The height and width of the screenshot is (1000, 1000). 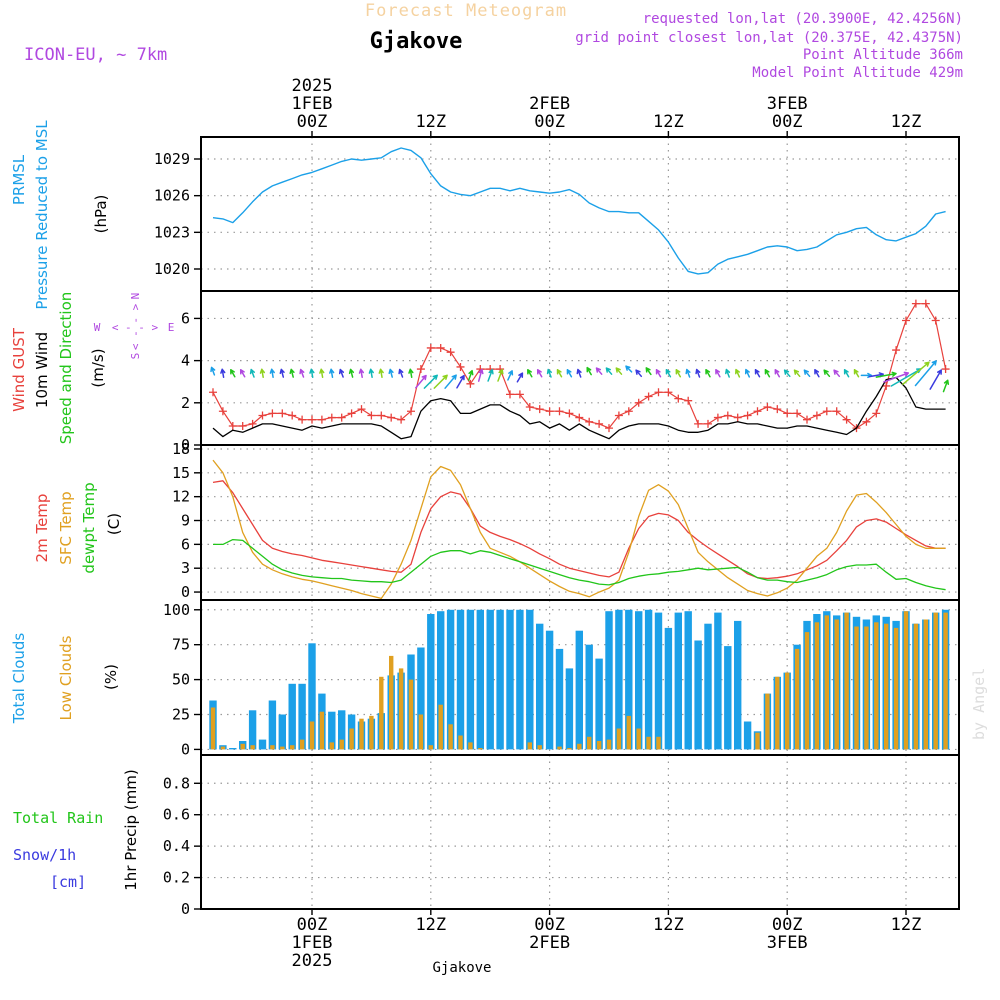 I want to click on y-tick-label: 100, so click(x=176, y=610).